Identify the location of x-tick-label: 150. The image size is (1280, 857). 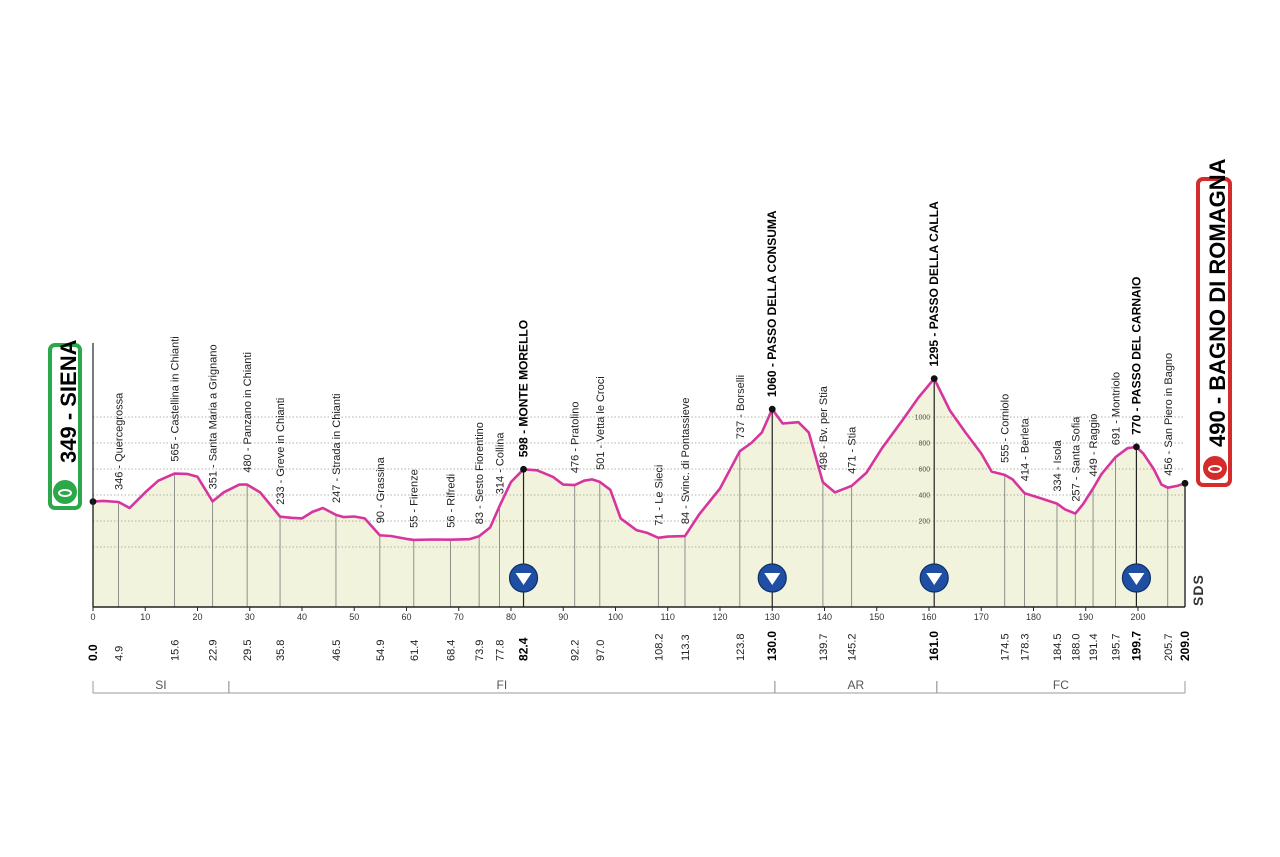
(876, 617).